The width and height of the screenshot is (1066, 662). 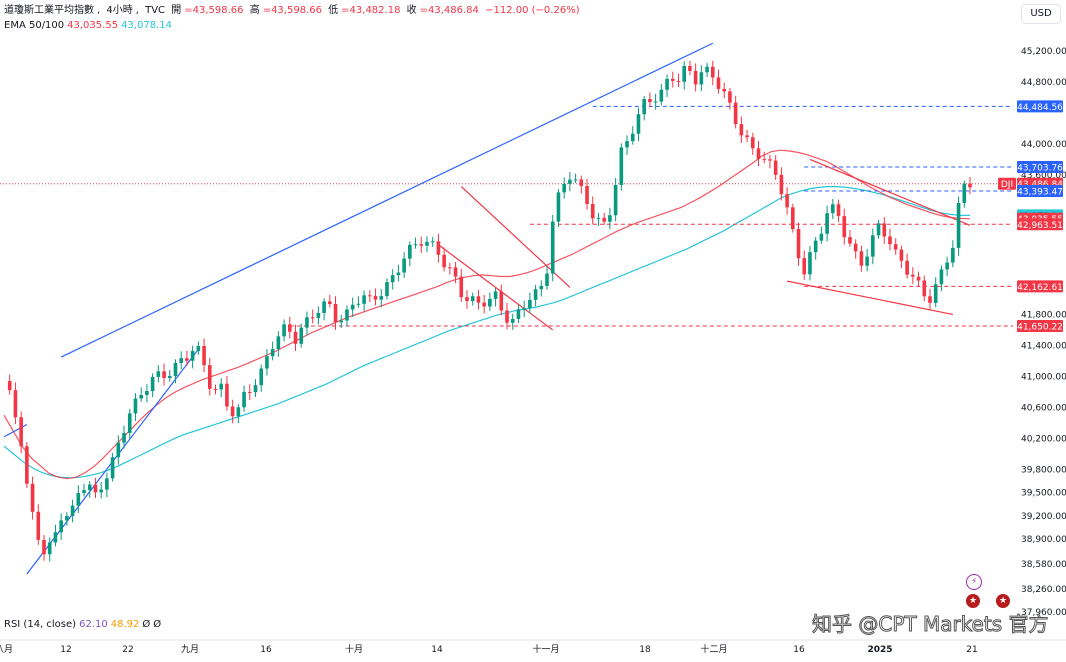 I want to click on ema-legend: EMA 50/100 43,035.55 43,078.14, so click(x=89, y=26).